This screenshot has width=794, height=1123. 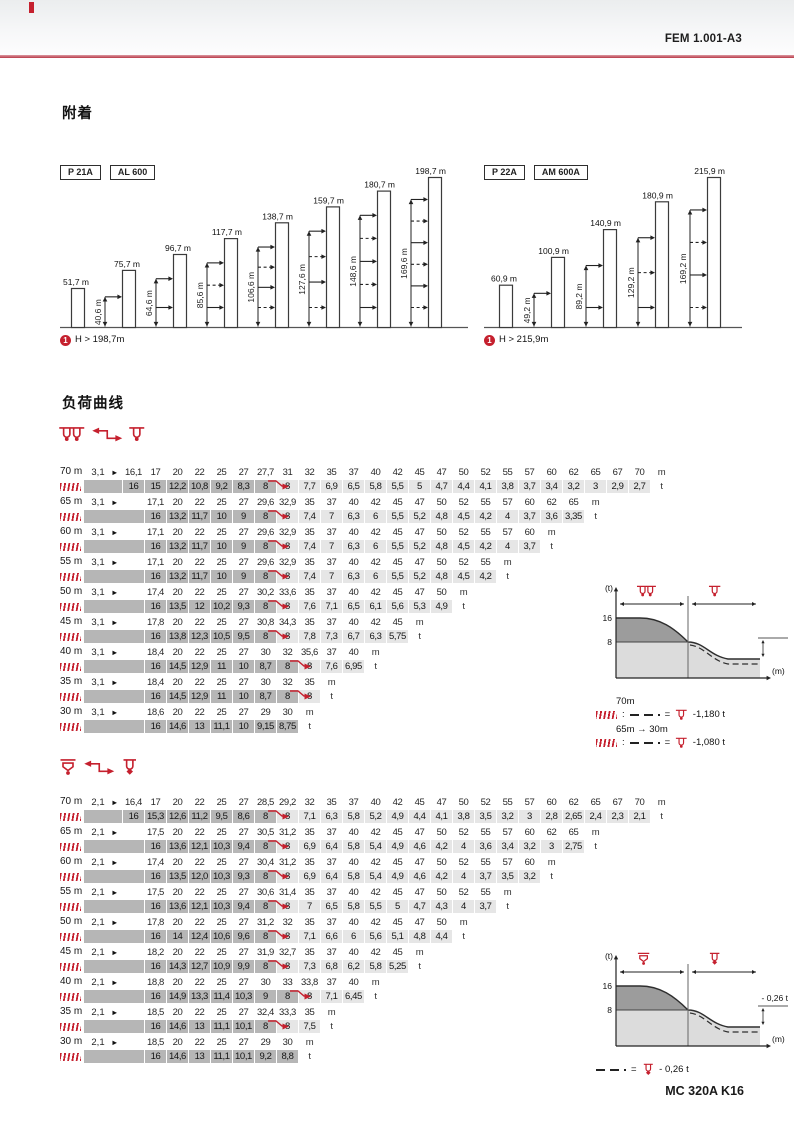 I want to click on load-value: 5,2, so click(x=419, y=516).